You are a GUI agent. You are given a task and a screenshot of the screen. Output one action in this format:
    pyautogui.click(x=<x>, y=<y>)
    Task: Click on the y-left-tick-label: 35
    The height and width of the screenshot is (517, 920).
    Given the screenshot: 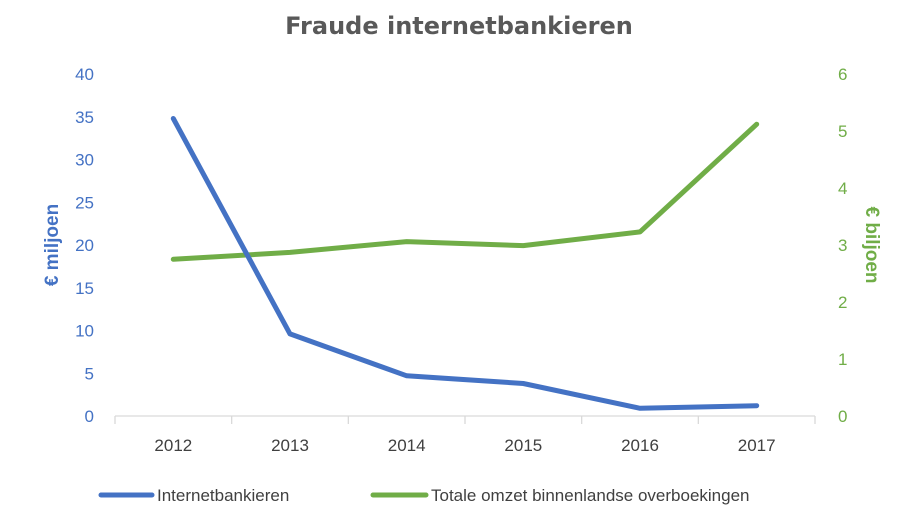 What is the action you would take?
    pyautogui.click(x=84, y=117)
    